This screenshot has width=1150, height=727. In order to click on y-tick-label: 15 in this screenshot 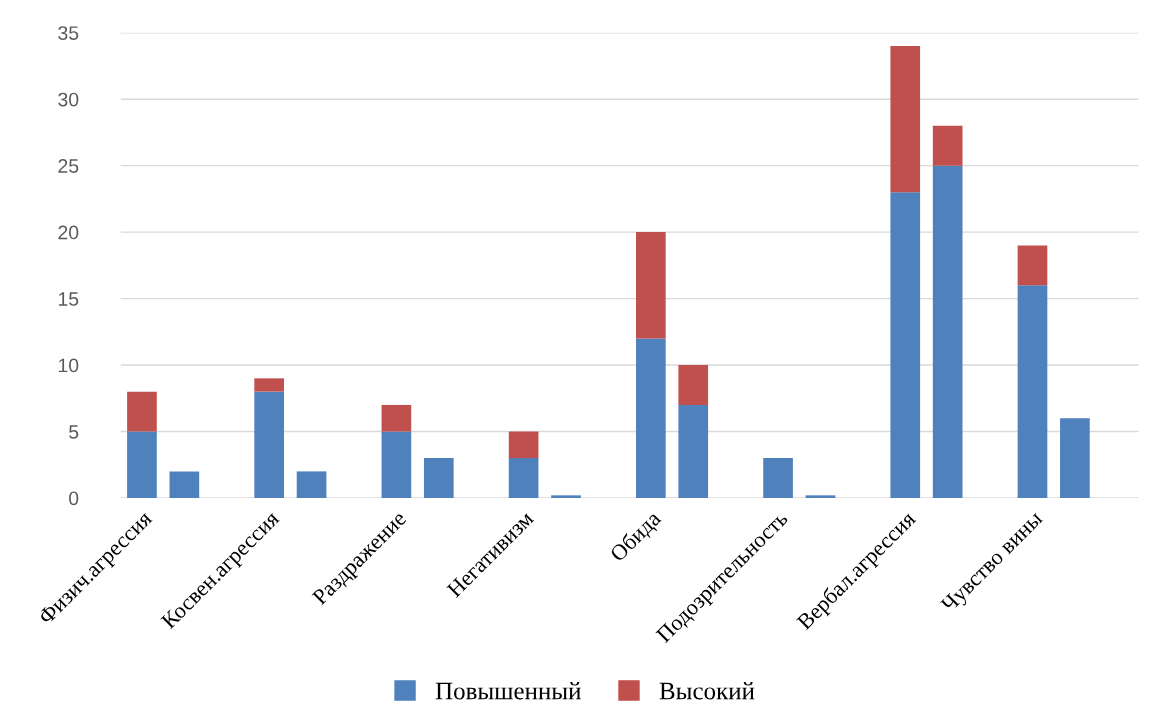, I will do `click(68, 299)`.